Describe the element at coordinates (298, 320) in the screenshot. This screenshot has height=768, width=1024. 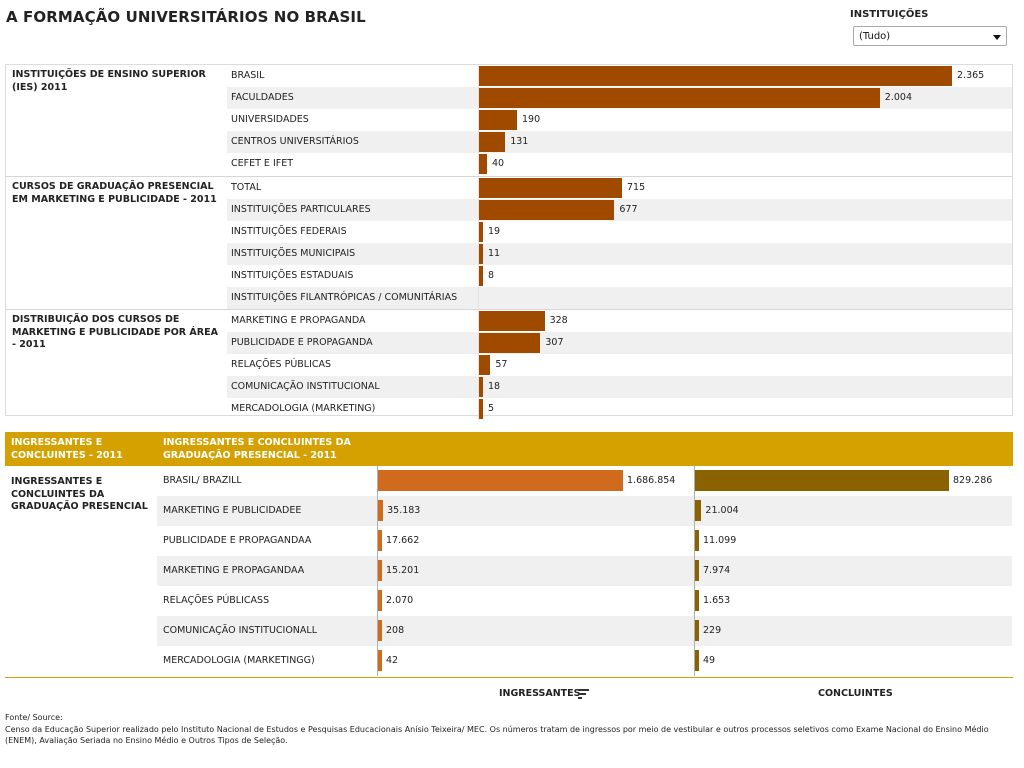
I see `row-label: MARKETING E PROPAGANDA` at that location.